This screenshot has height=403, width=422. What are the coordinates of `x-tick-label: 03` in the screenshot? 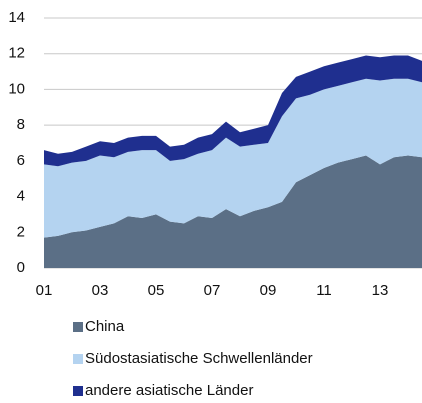 It's located at (100, 290).